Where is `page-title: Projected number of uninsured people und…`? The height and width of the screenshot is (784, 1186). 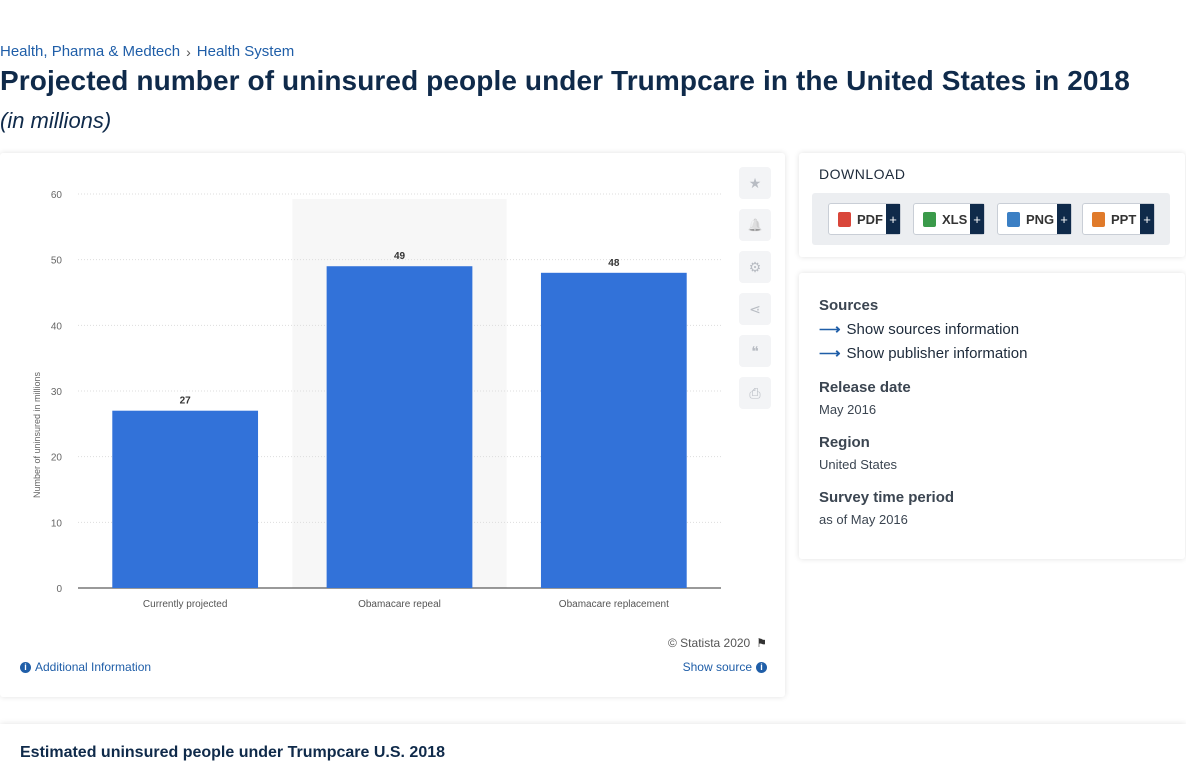 page-title: Projected number of uninsured people und… is located at coordinates (565, 80).